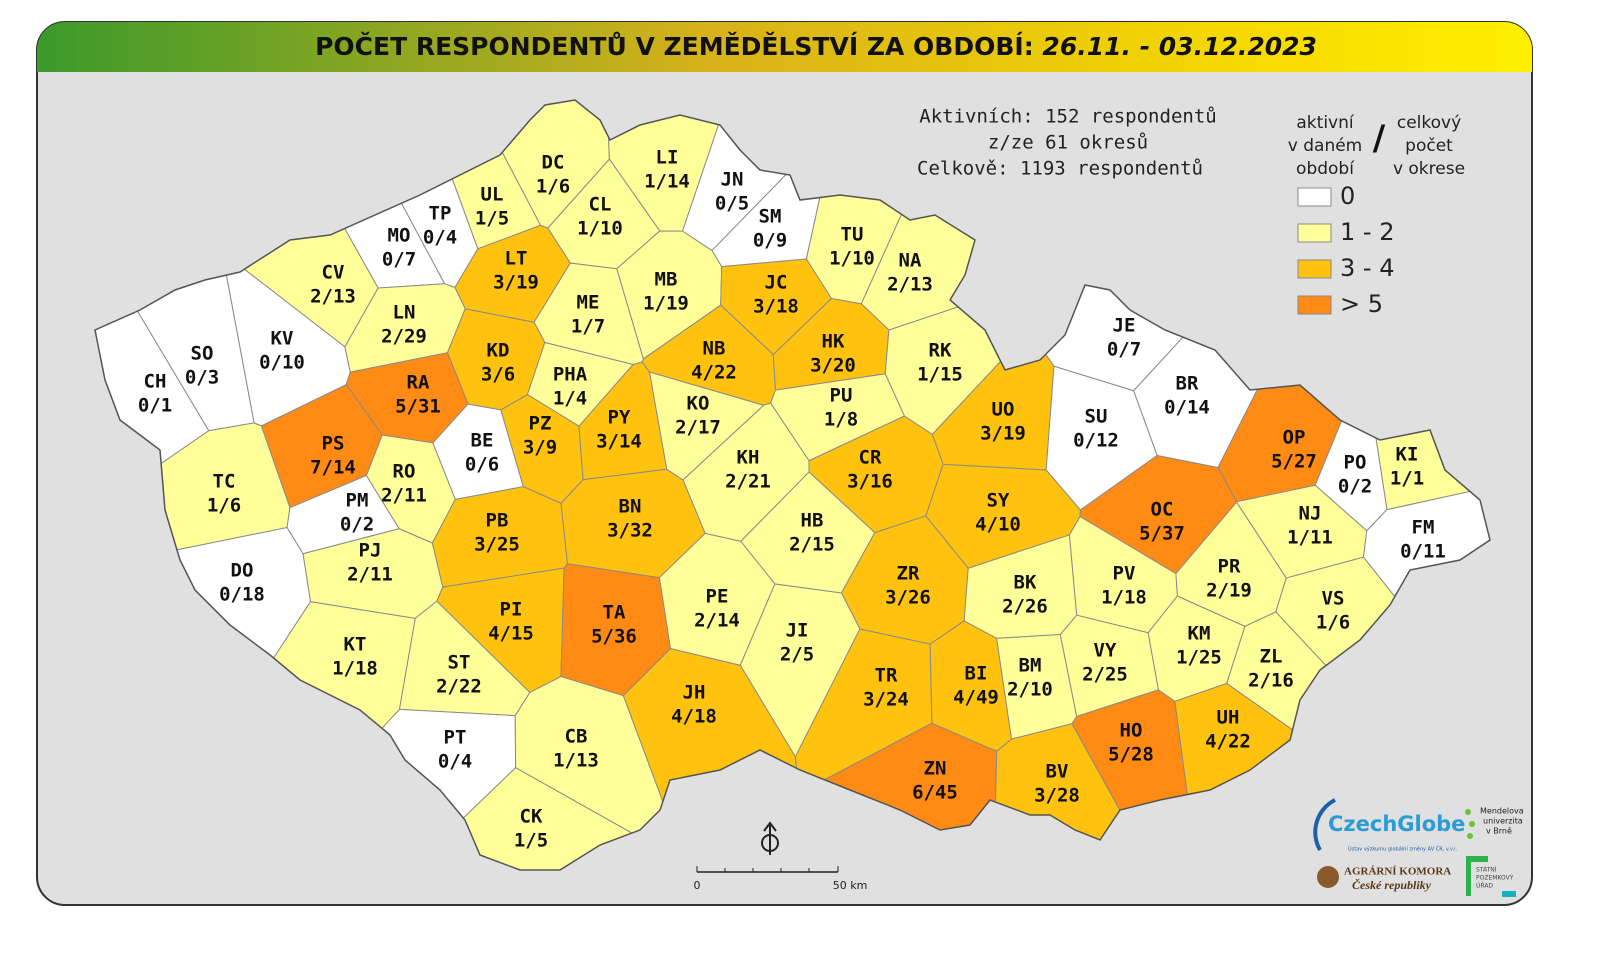 This screenshot has width=1600, height=954. Describe the element at coordinates (155, 406) in the screenshot. I see `district-count: 0/1` at that location.